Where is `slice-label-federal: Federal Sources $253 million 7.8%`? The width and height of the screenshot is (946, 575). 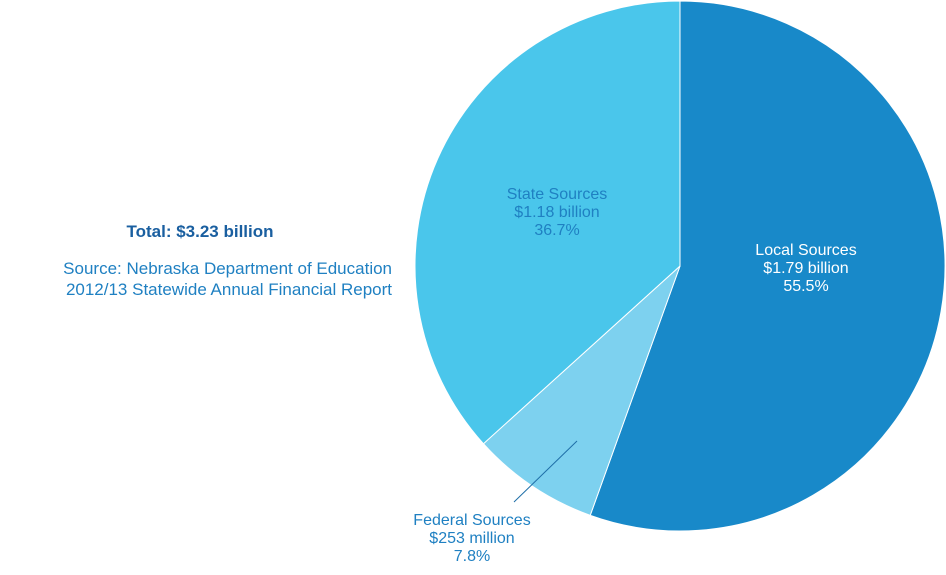
slice-label-federal: Federal Sources $253 million 7.8% is located at coordinates (471, 538).